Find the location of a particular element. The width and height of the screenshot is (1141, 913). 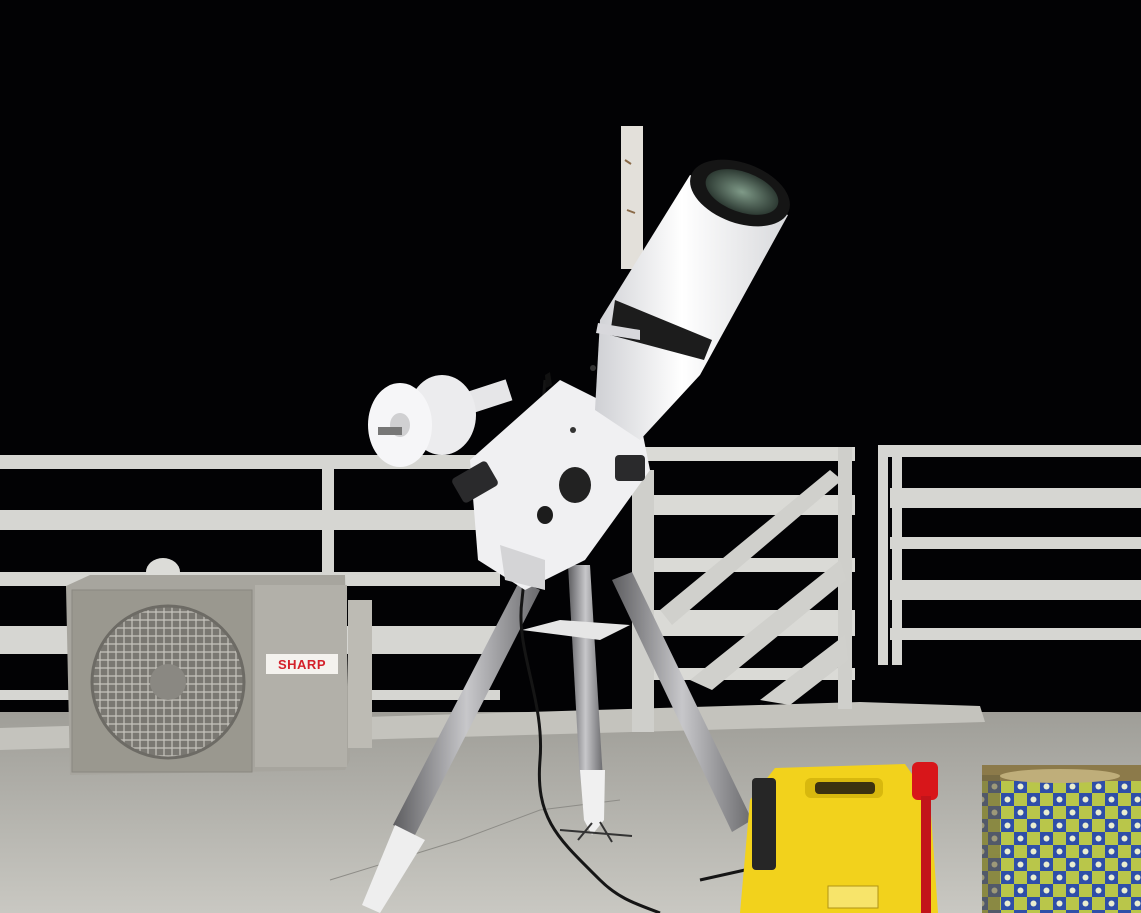

brand-label: SHARP is located at coordinates (302, 664).